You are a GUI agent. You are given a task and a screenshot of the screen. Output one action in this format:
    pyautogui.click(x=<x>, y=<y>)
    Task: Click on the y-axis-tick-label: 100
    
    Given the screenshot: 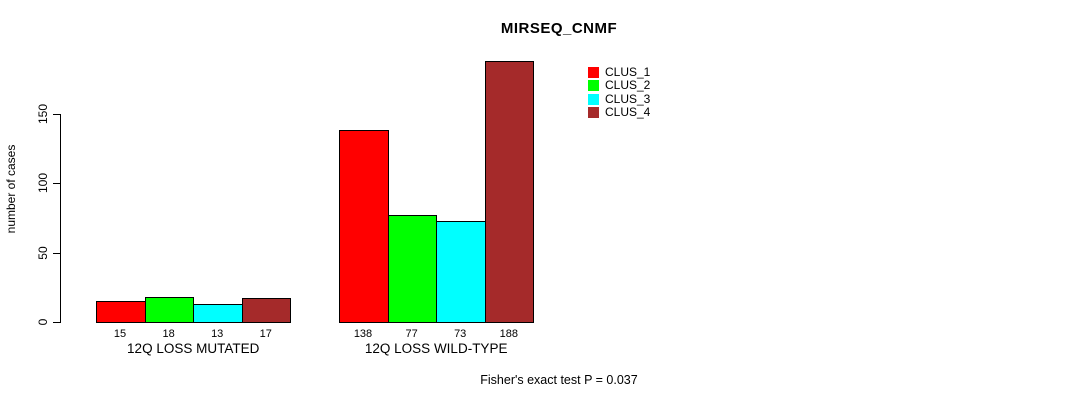 What is the action you would take?
    pyautogui.click(x=43, y=183)
    